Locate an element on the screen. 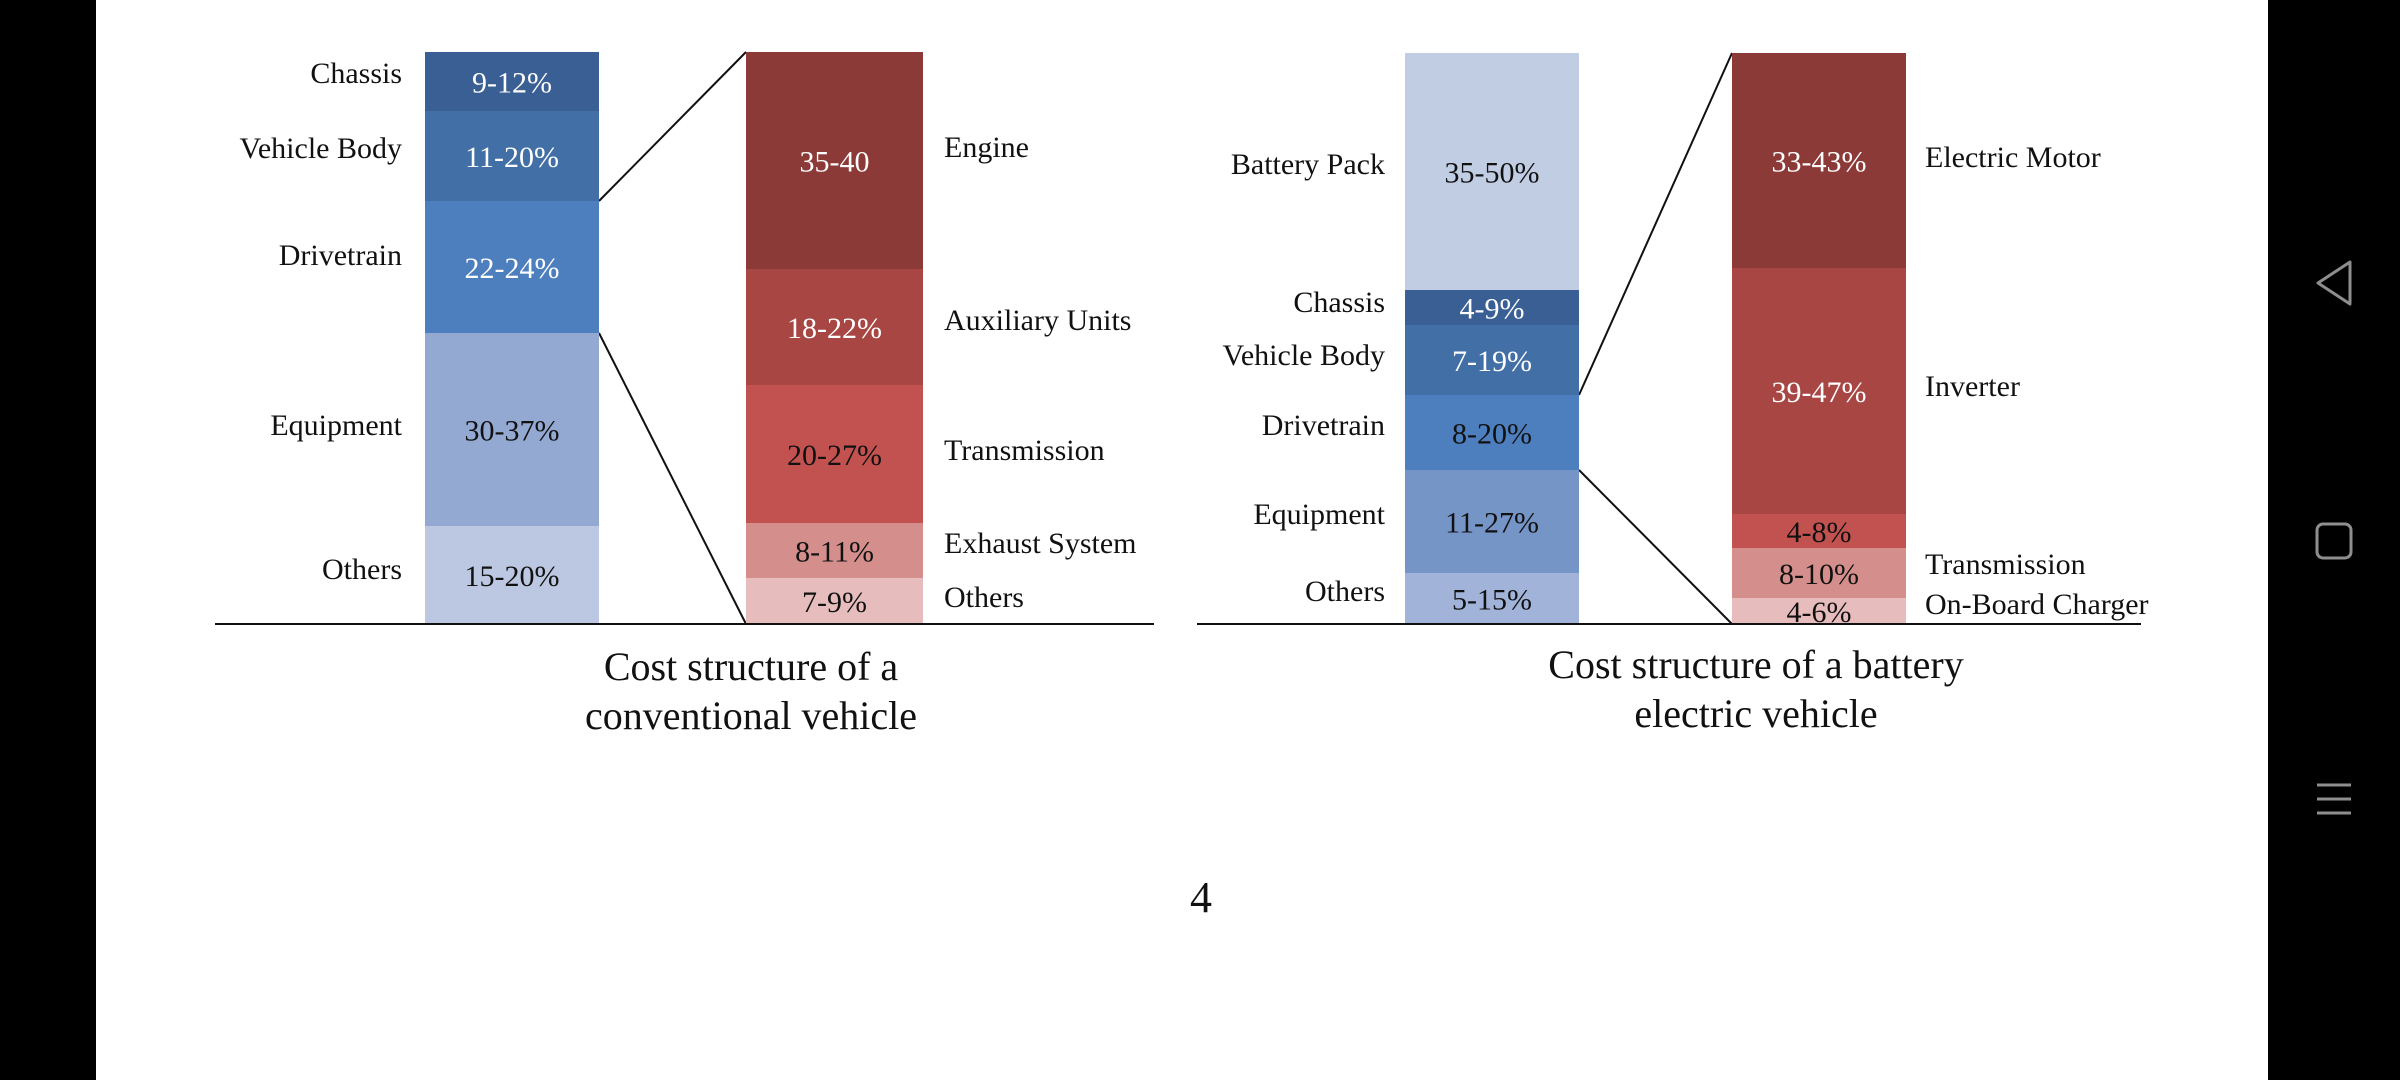 This screenshot has width=2400, height=1080. main-bar-segment-equipment-cv is located at coordinates (512, 429).